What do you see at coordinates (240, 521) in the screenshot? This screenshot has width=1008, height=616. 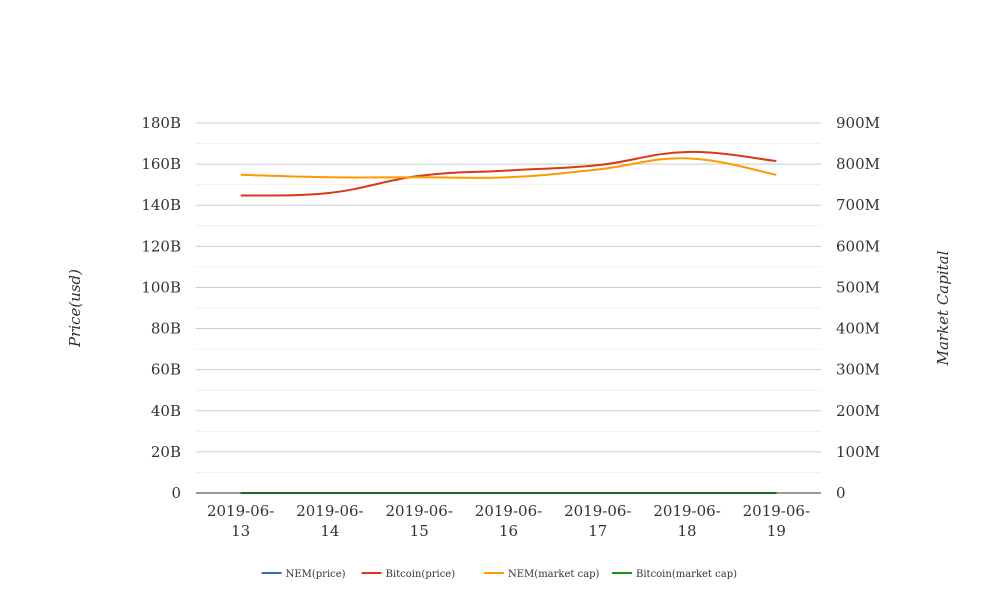 I see `x-tick-label: 2019-06-13` at bounding box center [240, 521].